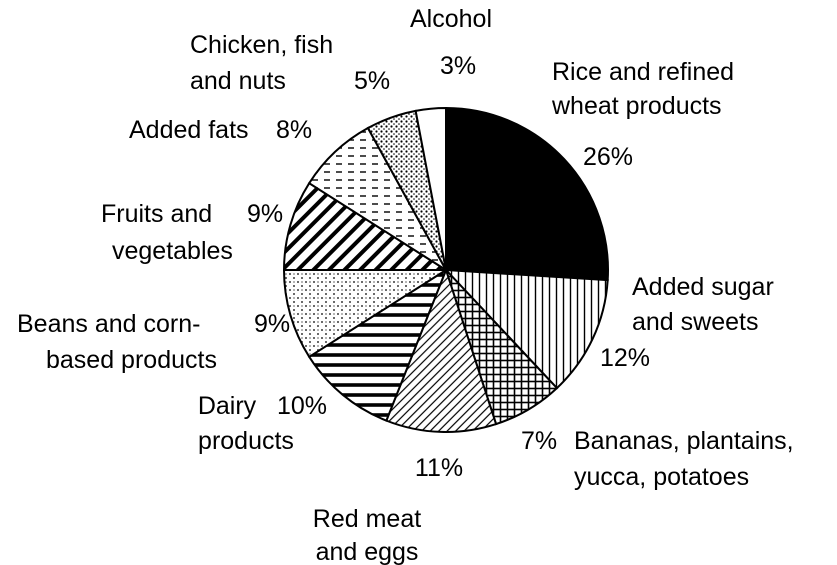  I want to click on pie-slice-dairy-products, so click(378, 344).